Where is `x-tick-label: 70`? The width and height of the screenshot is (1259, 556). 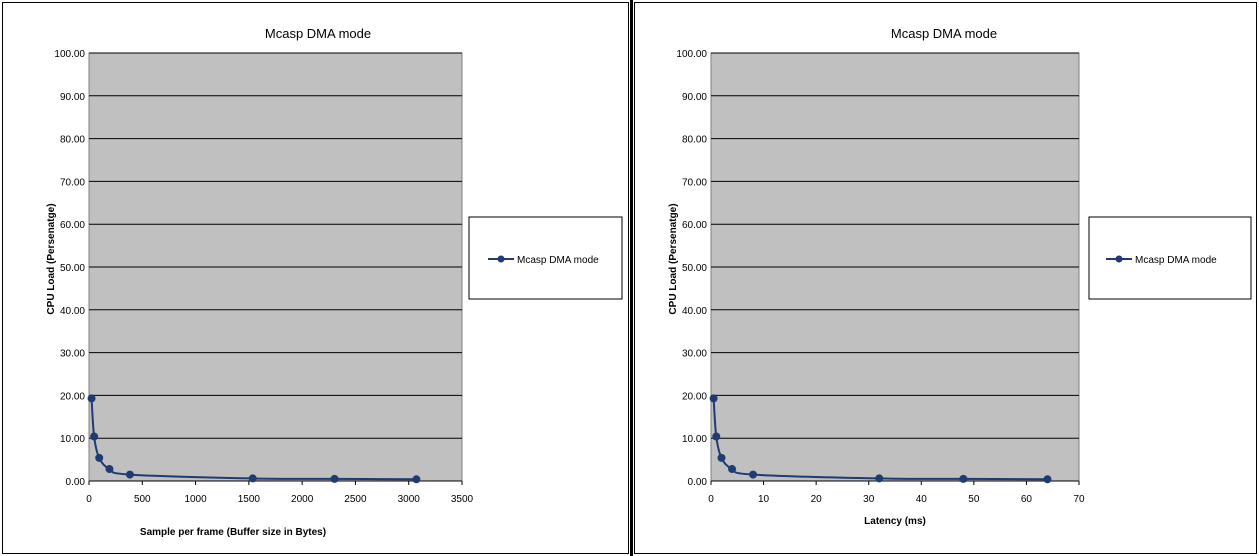
x-tick-label: 70 is located at coordinates (1079, 499).